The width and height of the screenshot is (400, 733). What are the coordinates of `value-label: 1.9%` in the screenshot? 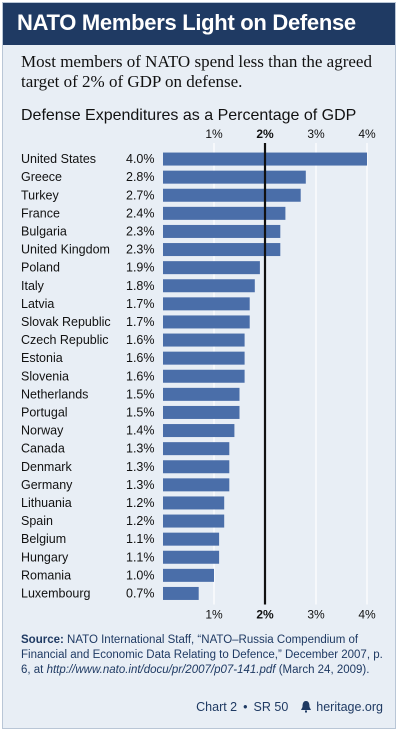 It's located at (140, 268).